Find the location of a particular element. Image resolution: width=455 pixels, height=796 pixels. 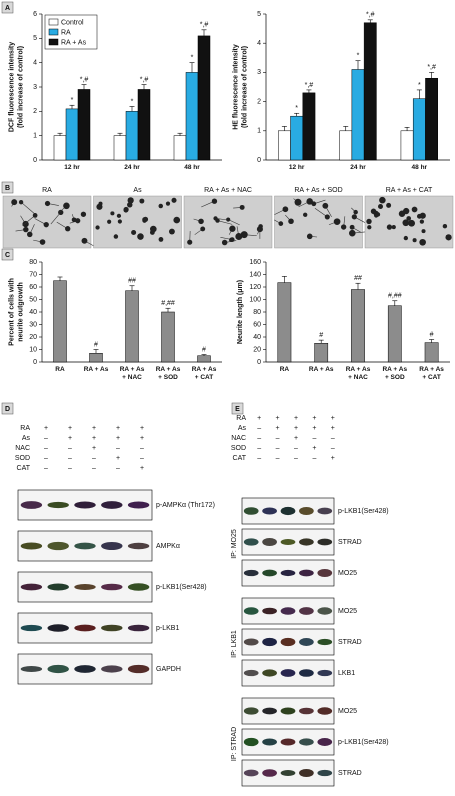

panel-label-box is located at coordinates (7, 187).